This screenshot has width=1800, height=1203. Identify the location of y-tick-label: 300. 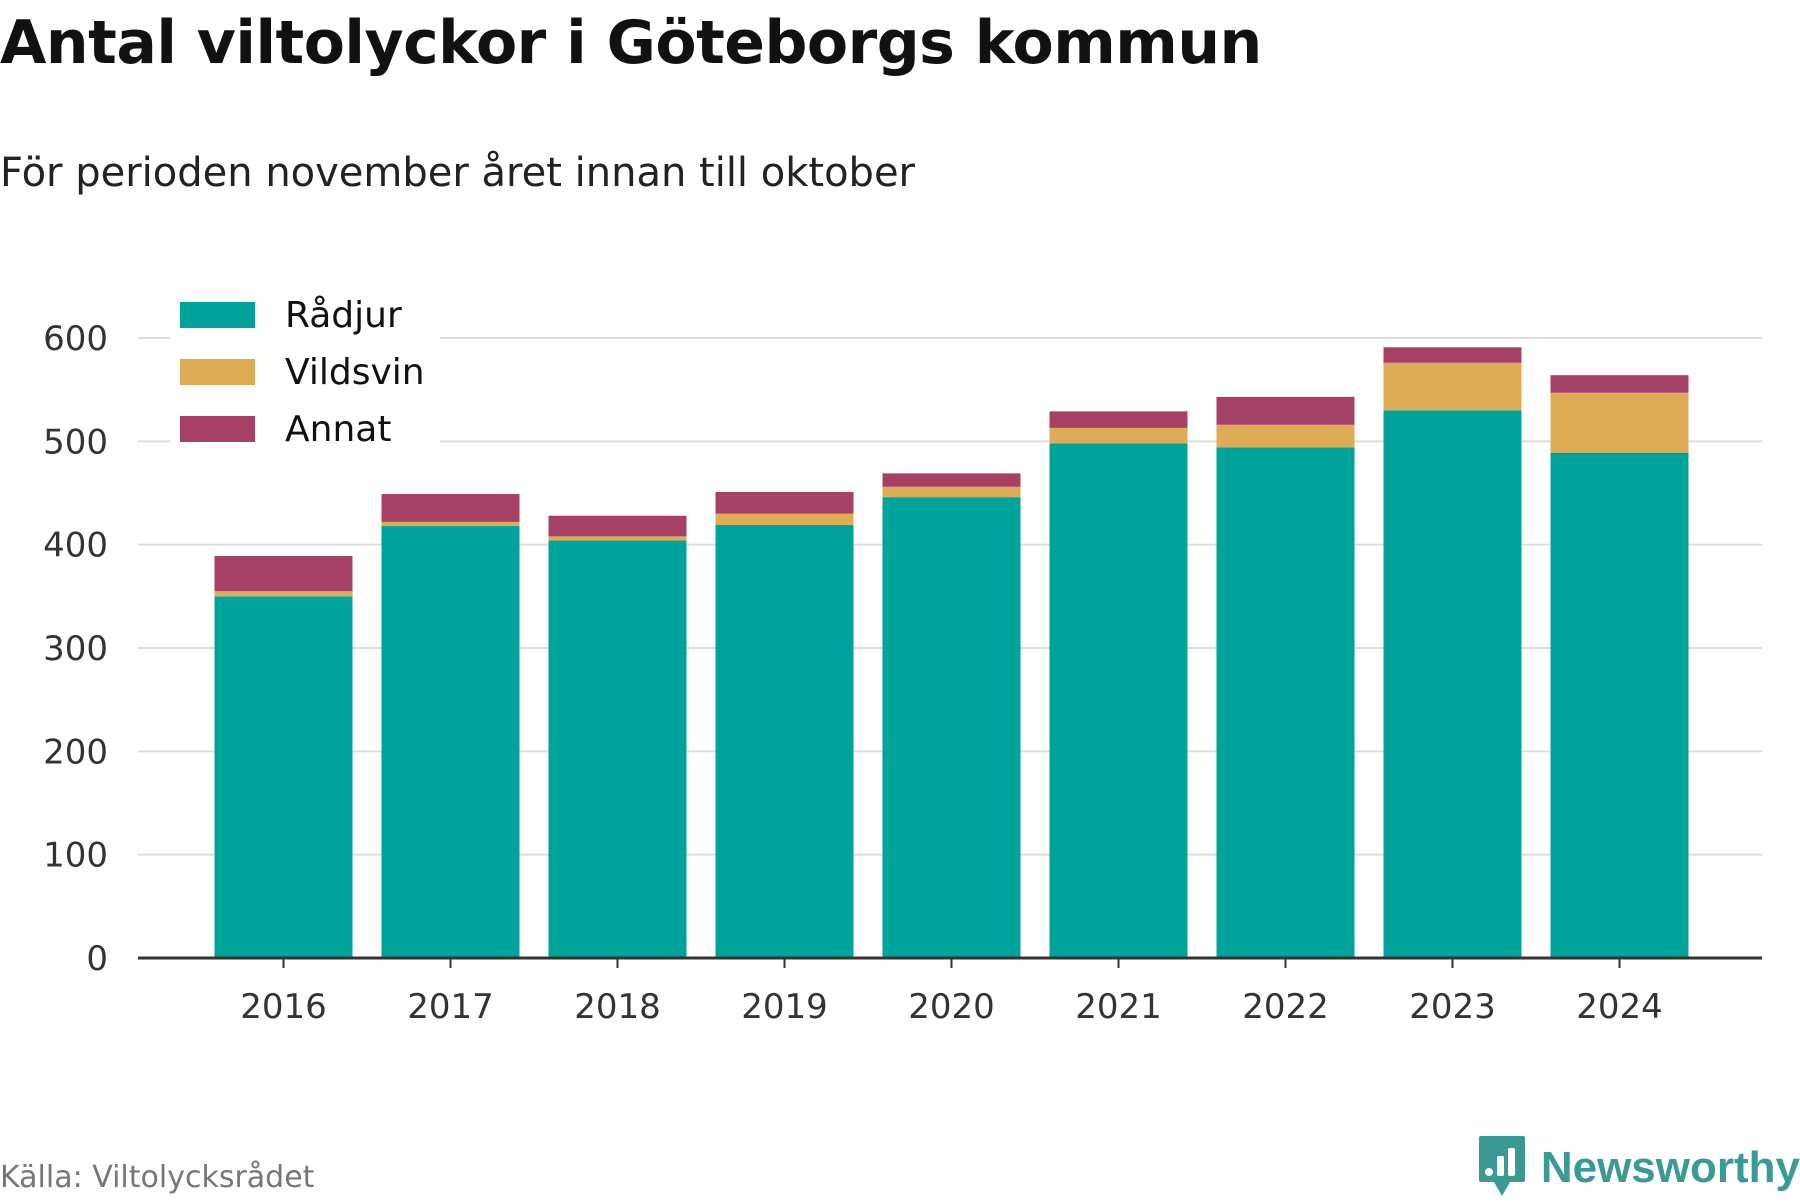
(75, 649).